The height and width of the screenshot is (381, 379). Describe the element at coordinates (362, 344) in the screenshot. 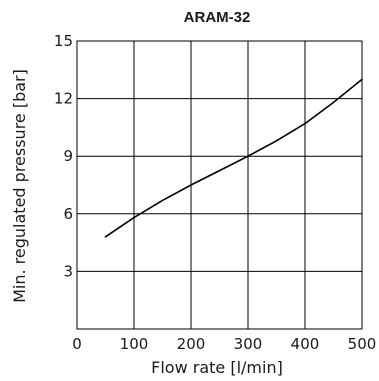

I see `x-tick-label: 500` at that location.